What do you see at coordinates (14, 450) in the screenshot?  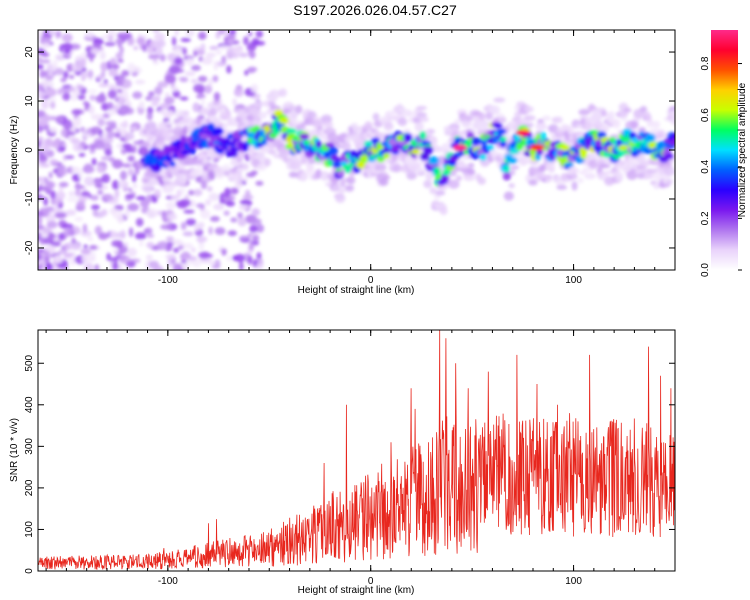 I see `snr-y-axis-label: SNR (10 * v/v)` at bounding box center [14, 450].